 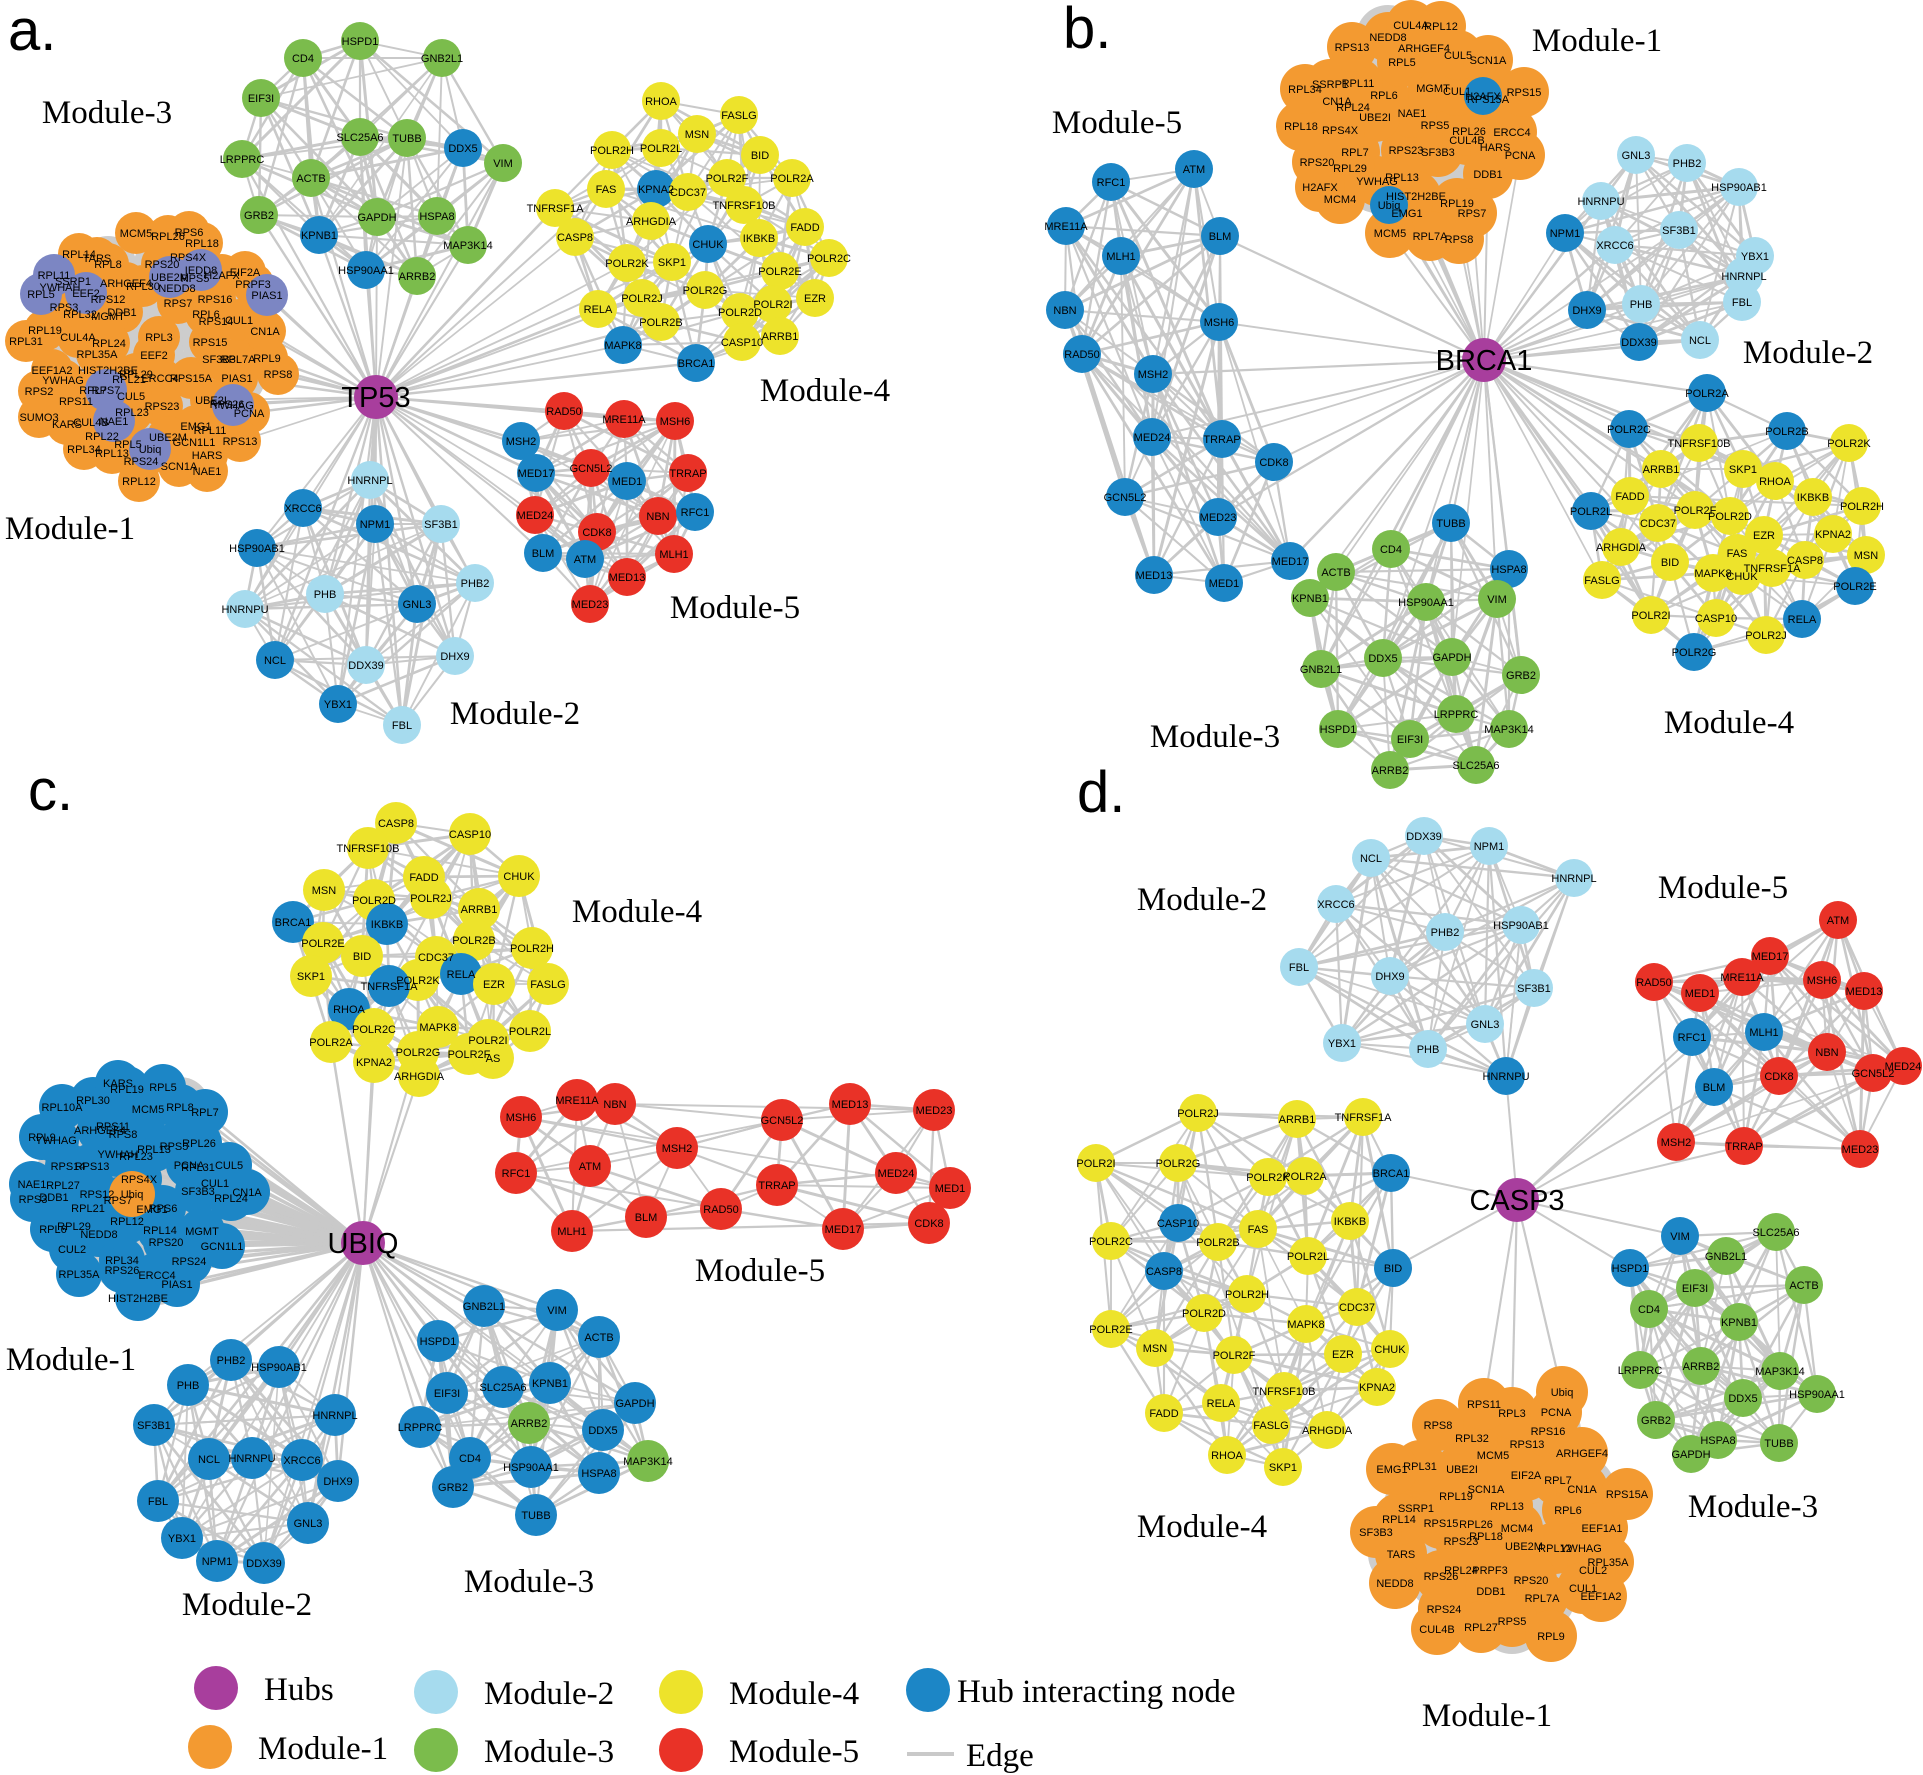 What do you see at coordinates (107, 113) in the screenshot?
I see `svg-text: Module-3` at bounding box center [107, 113].